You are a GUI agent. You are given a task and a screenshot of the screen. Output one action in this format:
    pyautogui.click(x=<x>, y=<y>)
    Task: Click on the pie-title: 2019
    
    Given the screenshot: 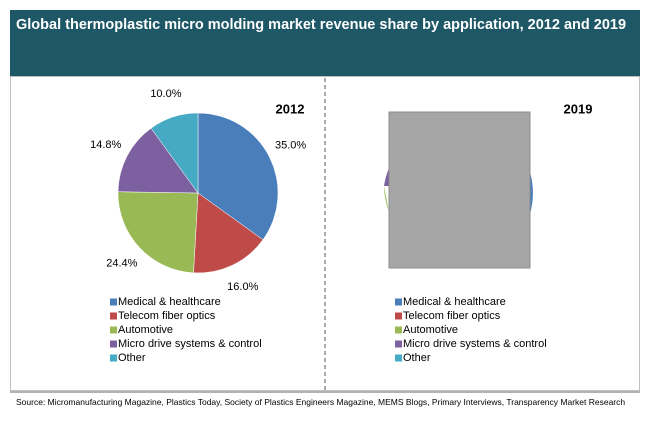 What is the action you would take?
    pyautogui.click(x=578, y=108)
    